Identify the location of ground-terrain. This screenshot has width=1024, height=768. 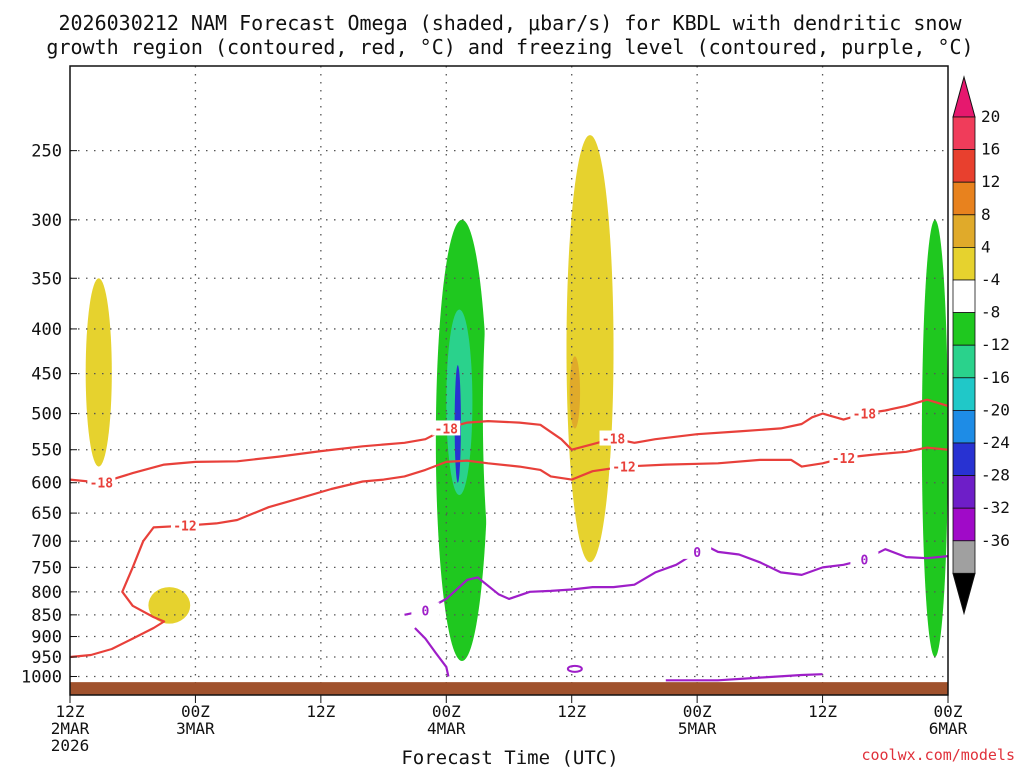
(509, 688).